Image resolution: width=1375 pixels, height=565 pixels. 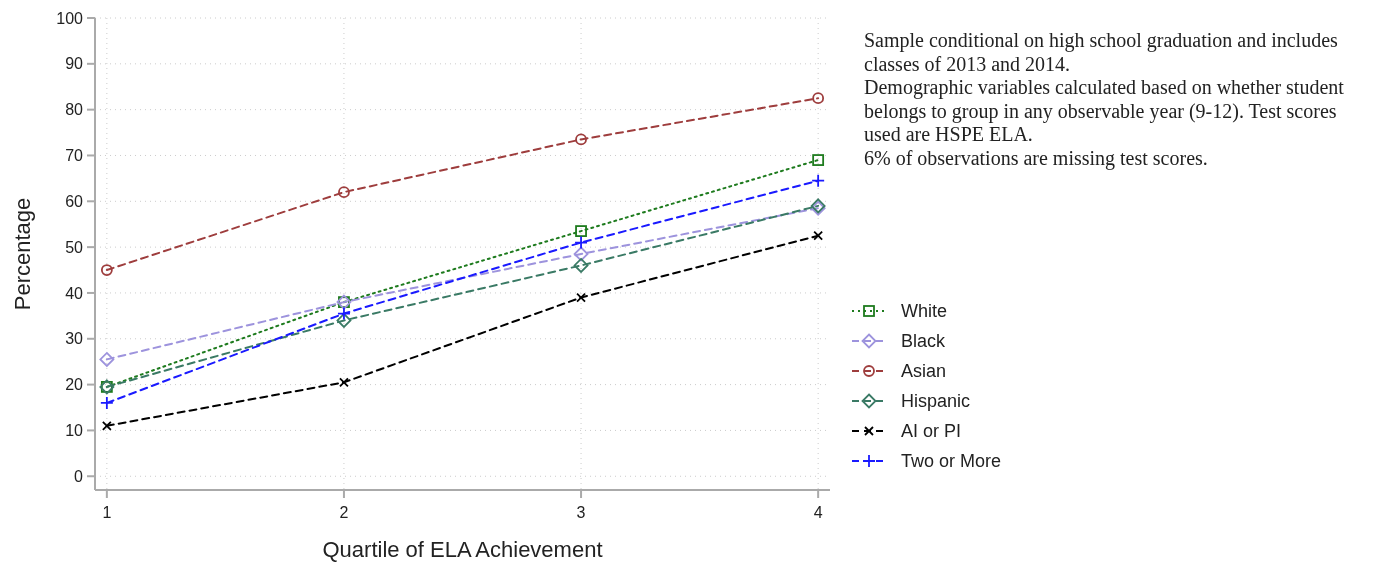 What do you see at coordinates (818, 512) in the screenshot?
I see `x-tick-label: 4` at bounding box center [818, 512].